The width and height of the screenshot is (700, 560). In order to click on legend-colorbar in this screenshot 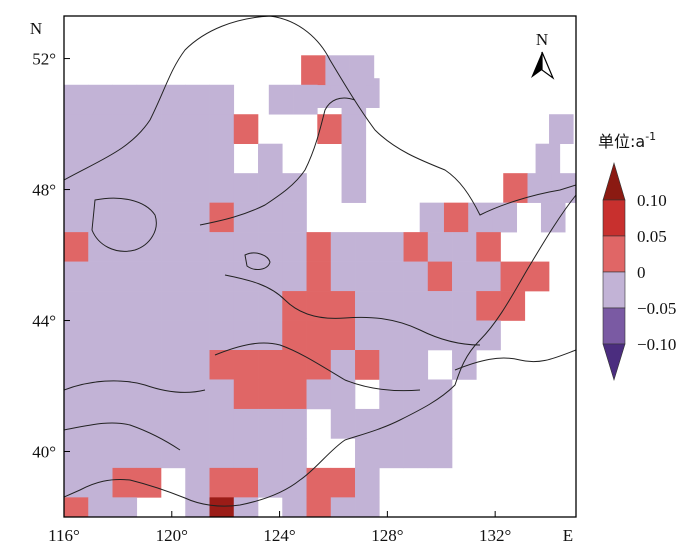, I will do `click(614, 271)`.